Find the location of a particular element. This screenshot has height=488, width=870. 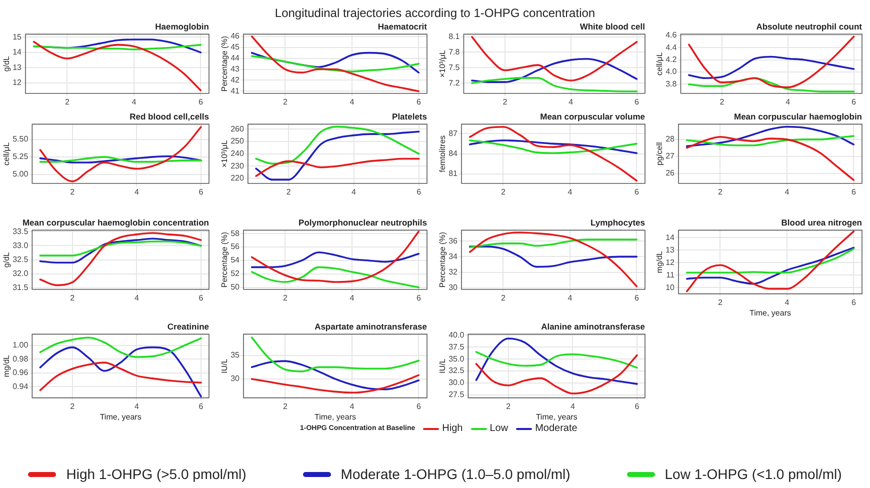

y-tick-label: 14 is located at coordinates (17, 52).